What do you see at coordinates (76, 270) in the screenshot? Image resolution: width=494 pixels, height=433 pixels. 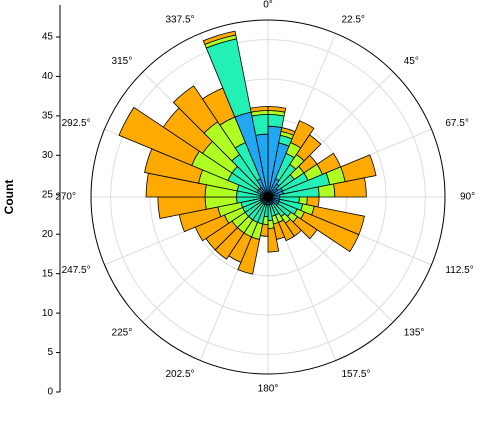 I see `angular-tick-label: 247.5°` at bounding box center [76, 270].